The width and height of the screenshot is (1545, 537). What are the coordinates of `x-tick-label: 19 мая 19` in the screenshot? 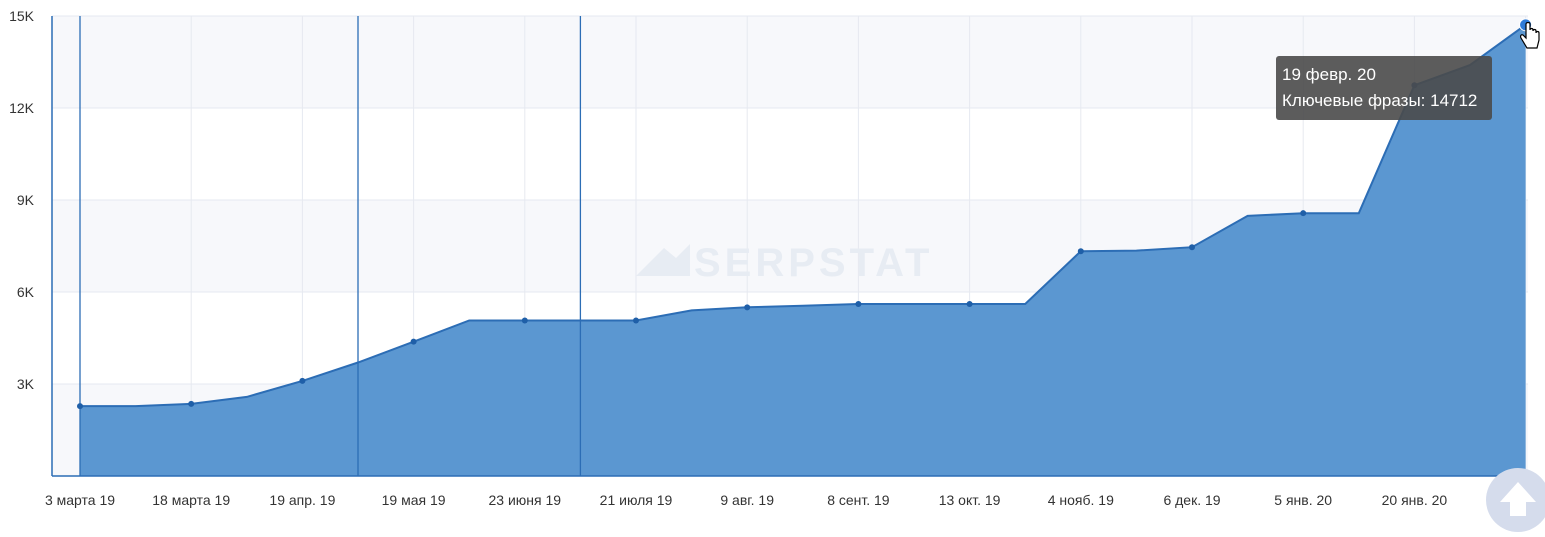 It's located at (414, 500).